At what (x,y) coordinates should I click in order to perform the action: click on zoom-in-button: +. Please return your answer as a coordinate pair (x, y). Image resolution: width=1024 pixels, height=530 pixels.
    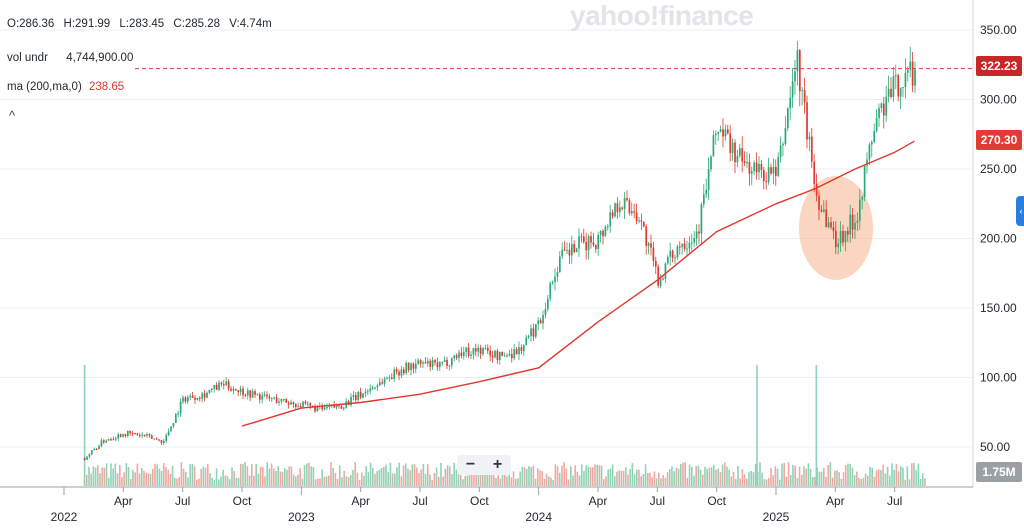
    Looking at the image, I should click on (497, 464).